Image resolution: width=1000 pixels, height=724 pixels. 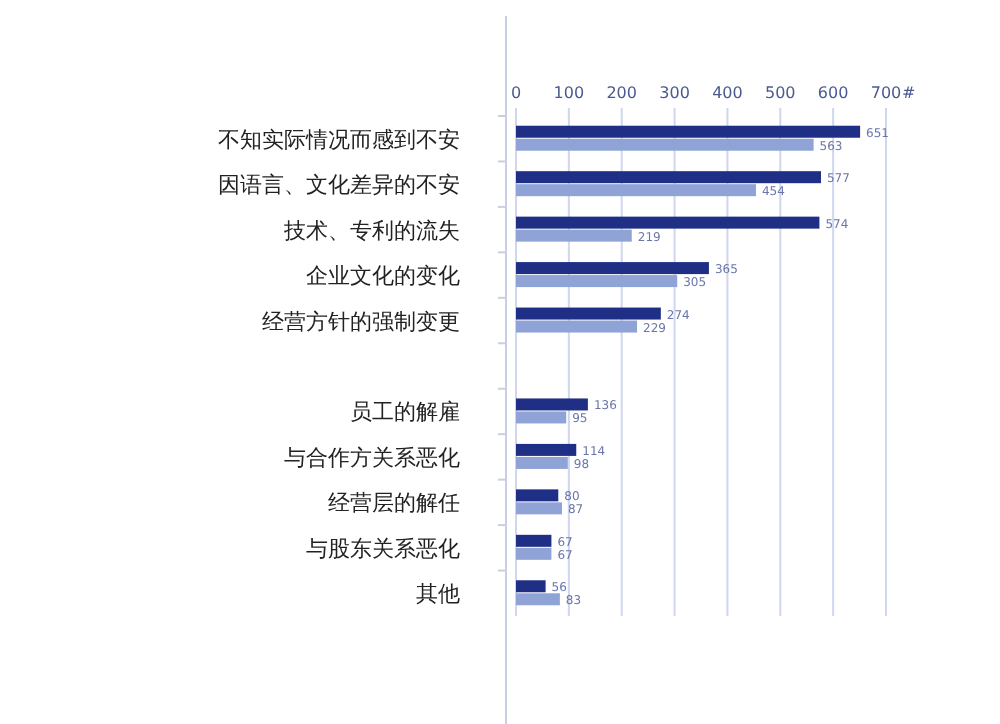 What do you see at coordinates (361, 321) in the screenshot?
I see `y-tick-label: 经营方针的强制变更` at bounding box center [361, 321].